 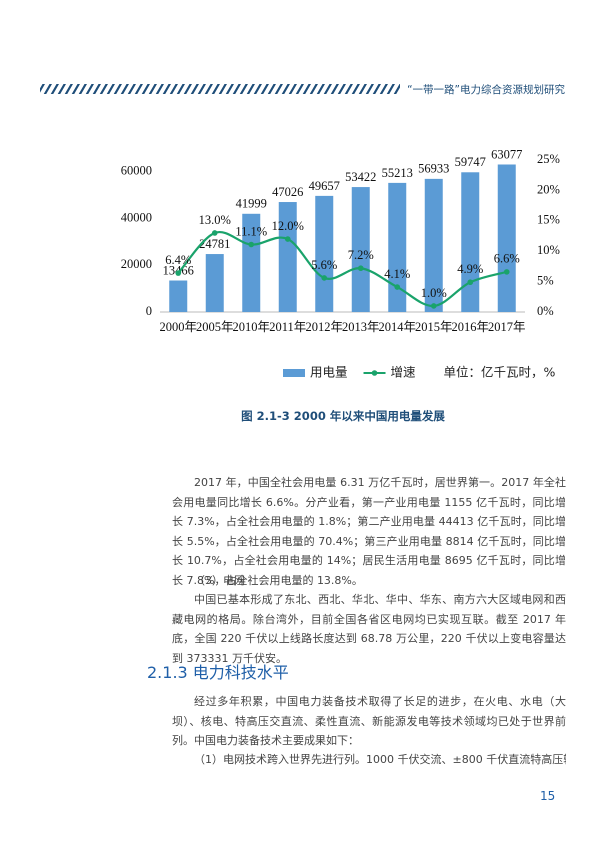 I want to click on bar-label: 56933, so click(x=433, y=169).